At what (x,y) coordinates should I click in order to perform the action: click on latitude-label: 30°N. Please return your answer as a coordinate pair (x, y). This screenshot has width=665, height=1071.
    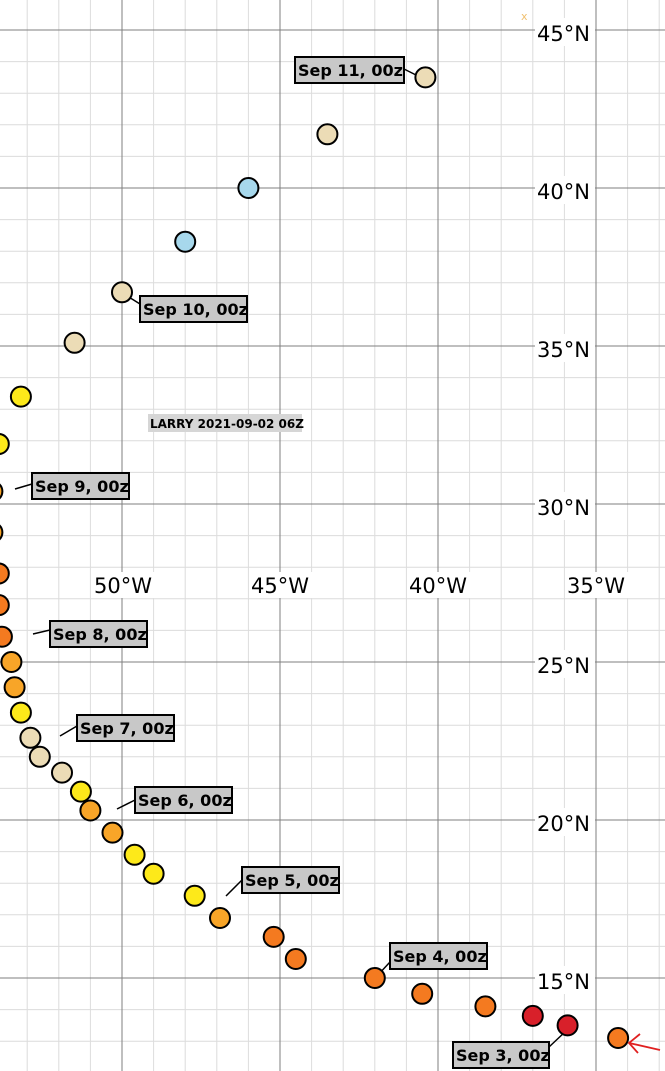
    Looking at the image, I should click on (563, 508).